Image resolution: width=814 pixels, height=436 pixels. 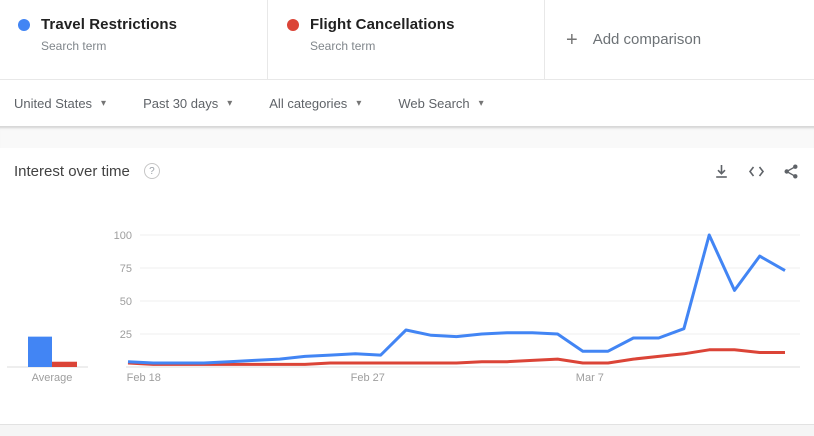 What do you see at coordinates (791, 171) in the screenshot?
I see `share-icon` at bounding box center [791, 171].